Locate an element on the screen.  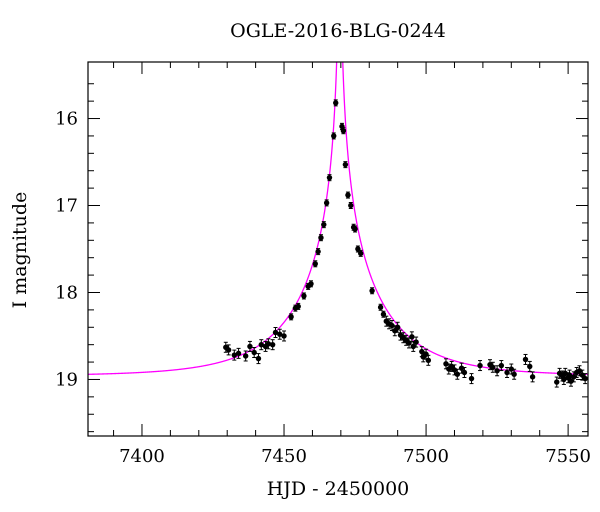
x-tick-label: 7400 is located at coordinates (142, 456).